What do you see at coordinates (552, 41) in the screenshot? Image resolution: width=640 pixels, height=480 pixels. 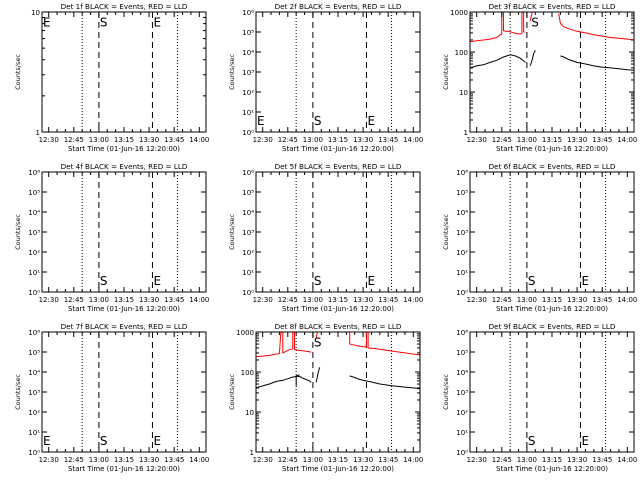 I see `series-group` at bounding box center [552, 41].